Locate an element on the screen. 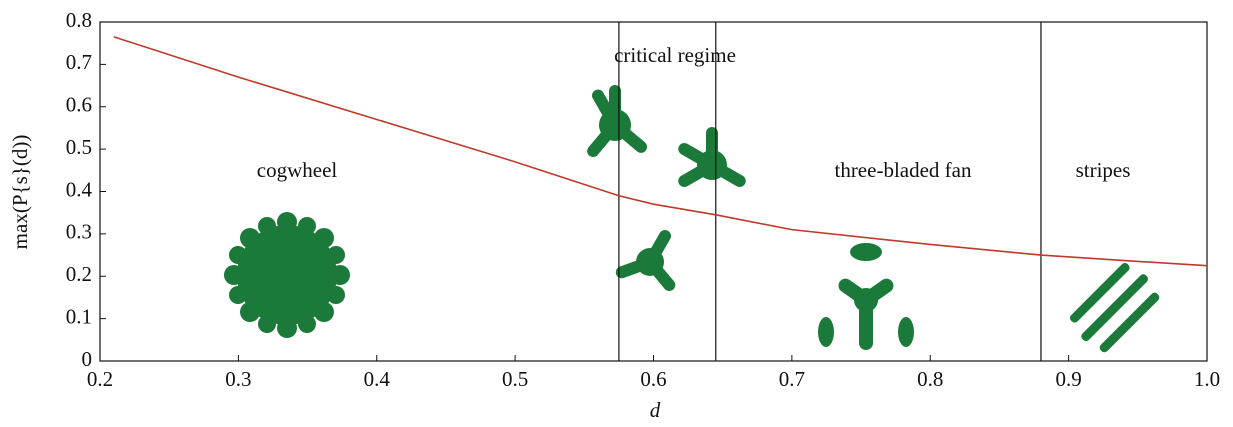  x-tick-label: 0.7 is located at coordinates (792, 379).